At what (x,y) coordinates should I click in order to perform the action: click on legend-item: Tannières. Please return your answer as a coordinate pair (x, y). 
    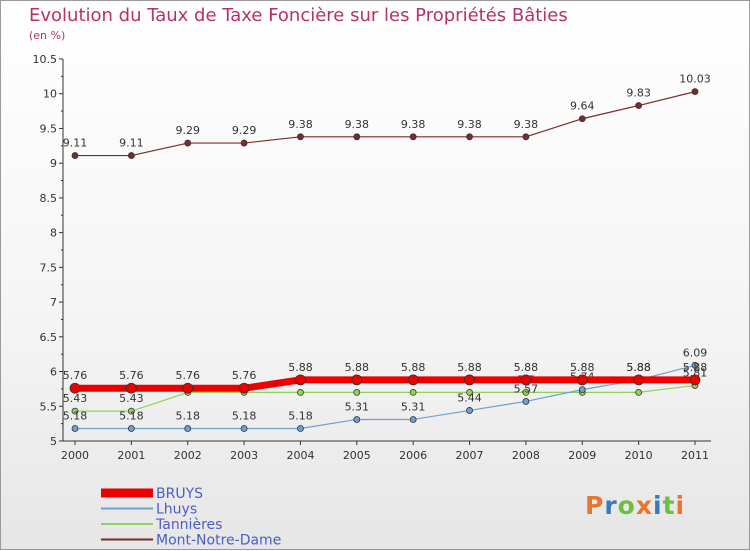
    Looking at the image, I should click on (161, 525).